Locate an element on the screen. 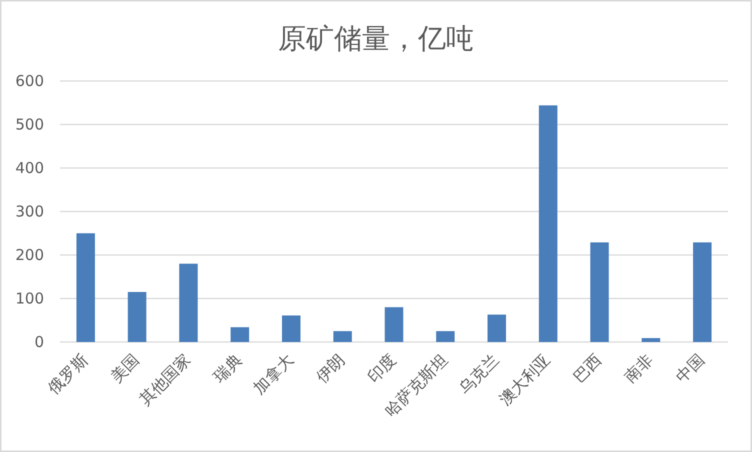 Image resolution: width=752 pixels, height=452 pixels. category-label: 美国 is located at coordinates (124, 368).